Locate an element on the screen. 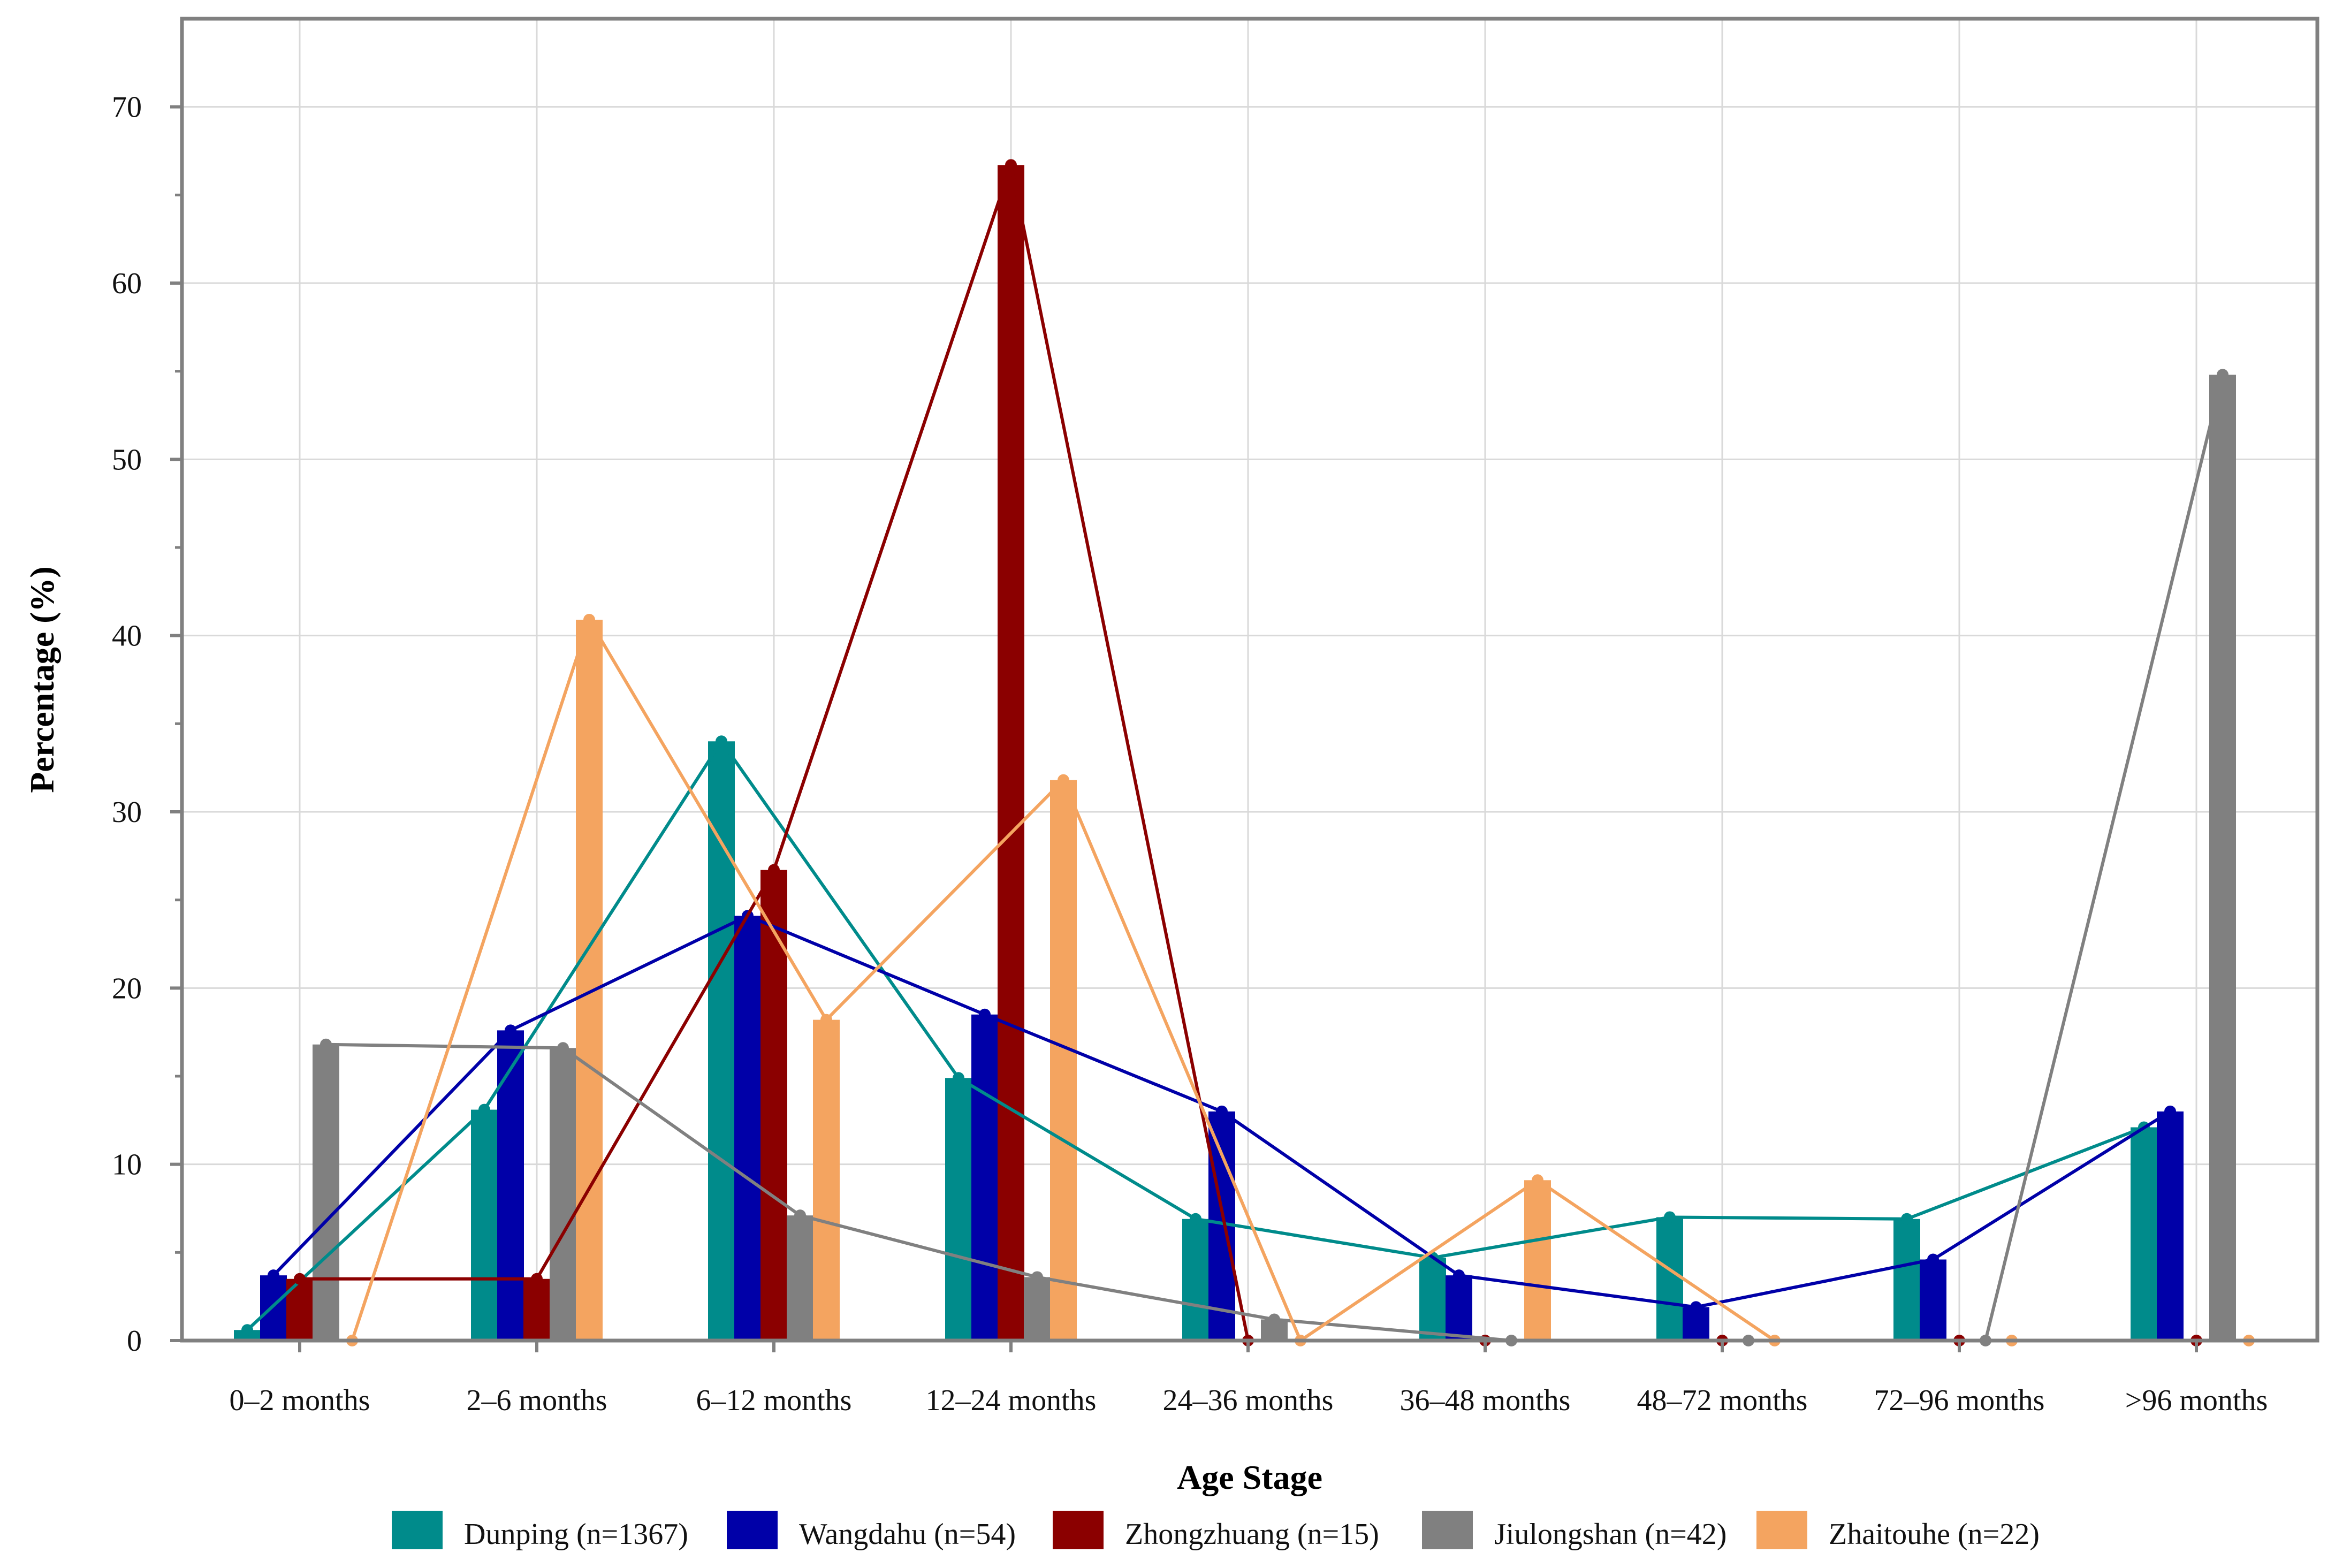 Image resolution: width=2335 pixels, height=1568 pixels. y-tick-label: 20 is located at coordinates (127, 988).